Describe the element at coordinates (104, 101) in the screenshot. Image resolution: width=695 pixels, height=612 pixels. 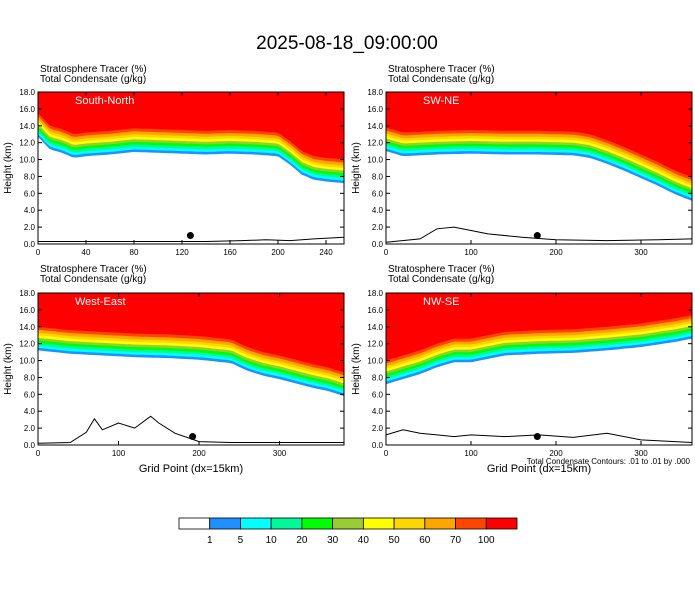
I see `panel-label: South-North` at that location.